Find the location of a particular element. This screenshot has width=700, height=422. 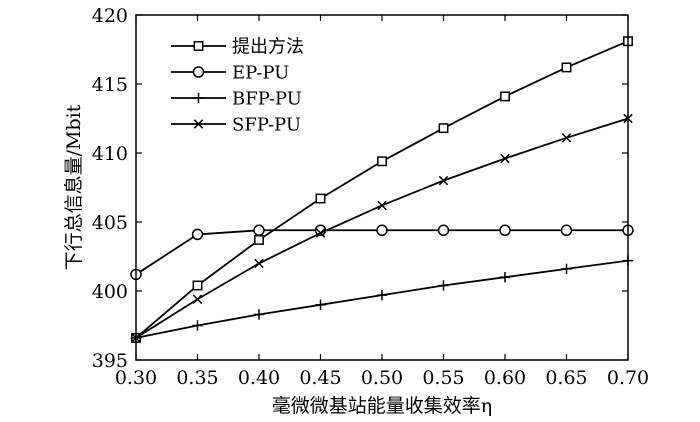

y-tick-label: 410 is located at coordinates (110, 154).